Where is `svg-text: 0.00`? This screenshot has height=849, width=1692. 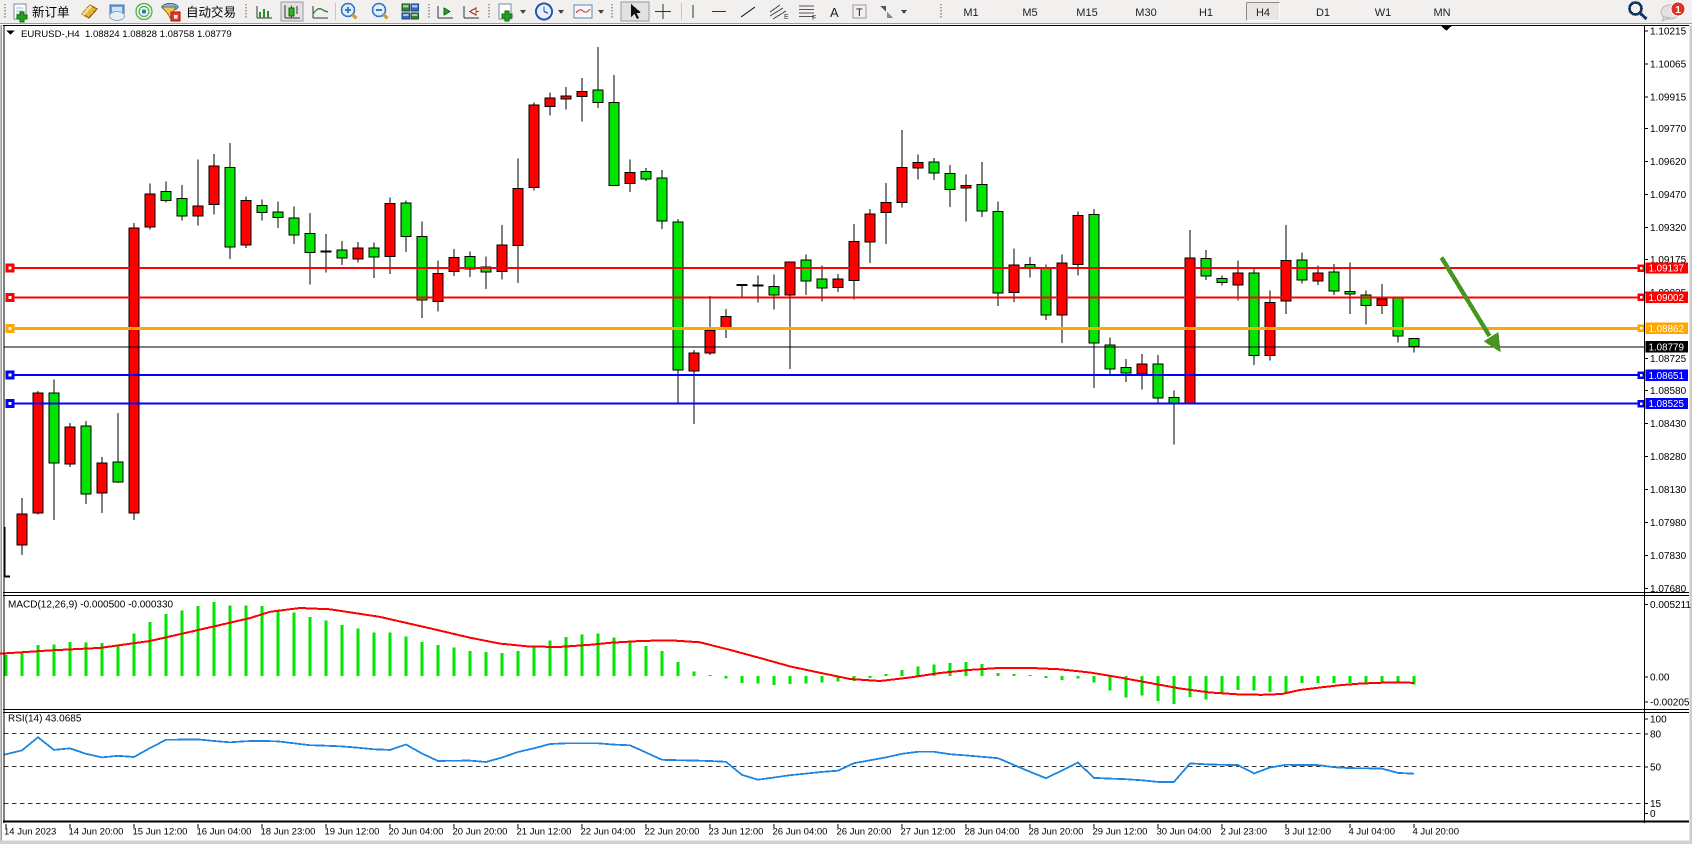
svg-text: 0.00 is located at coordinates (1660, 678).